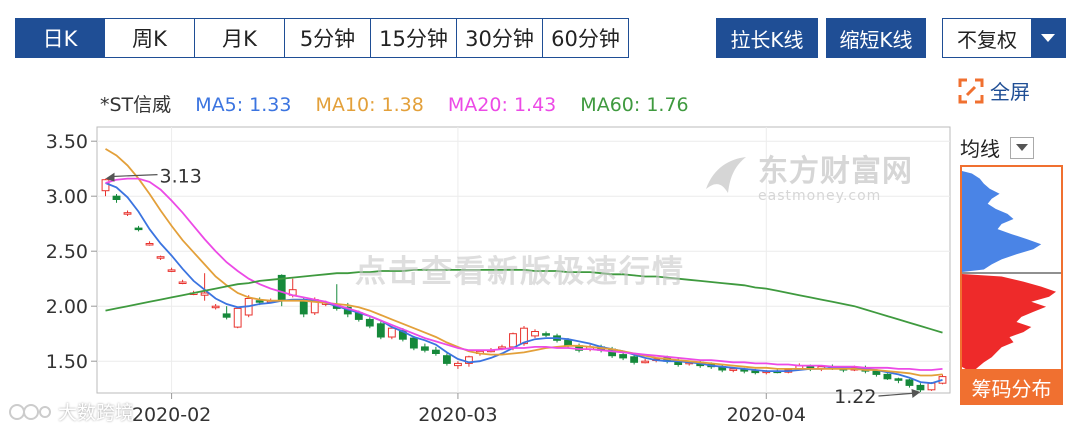 The image size is (1080, 435). I want to click on legend-ma5: MA5: 1.33, so click(243, 105).